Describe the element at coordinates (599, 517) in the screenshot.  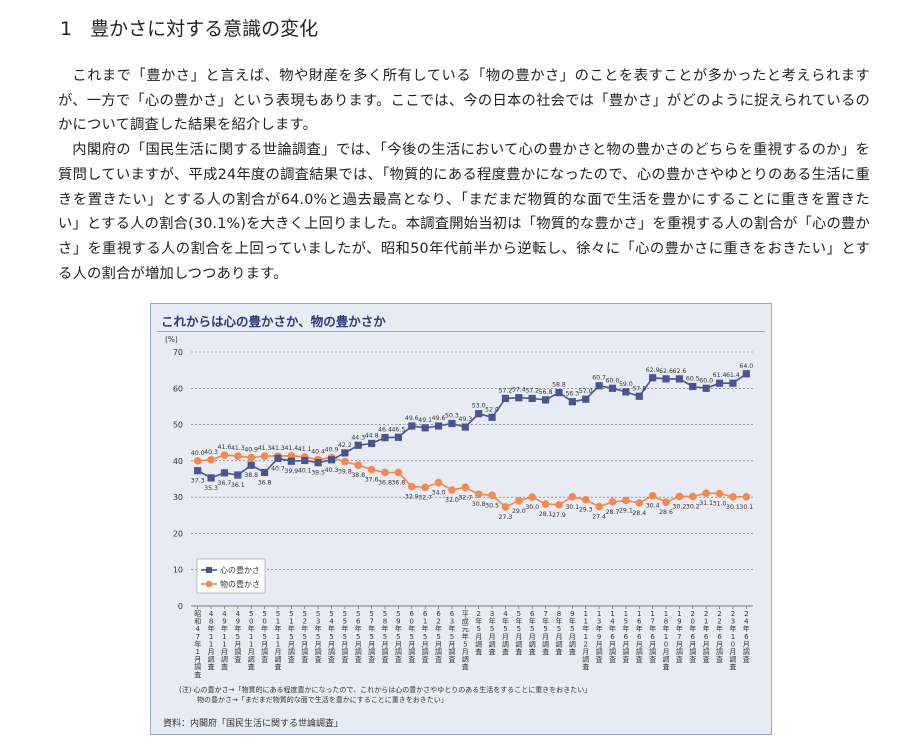
I see `data-label-mono: 27.4` at that location.